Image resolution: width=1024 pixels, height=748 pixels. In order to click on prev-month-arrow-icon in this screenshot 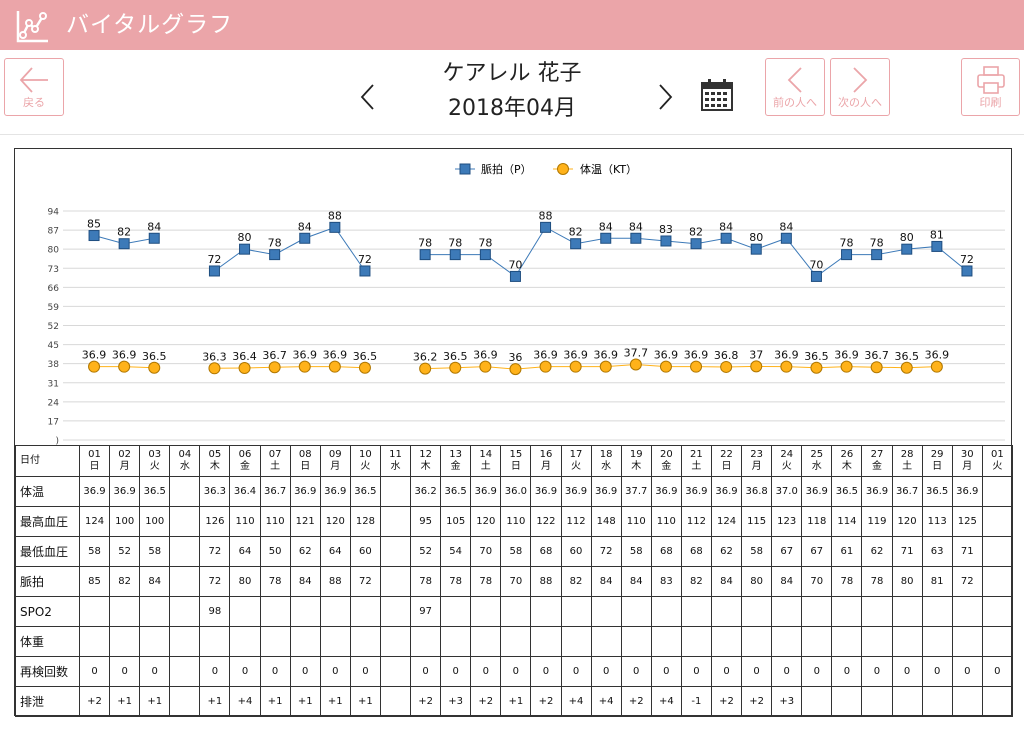, I will do `click(368, 97)`.